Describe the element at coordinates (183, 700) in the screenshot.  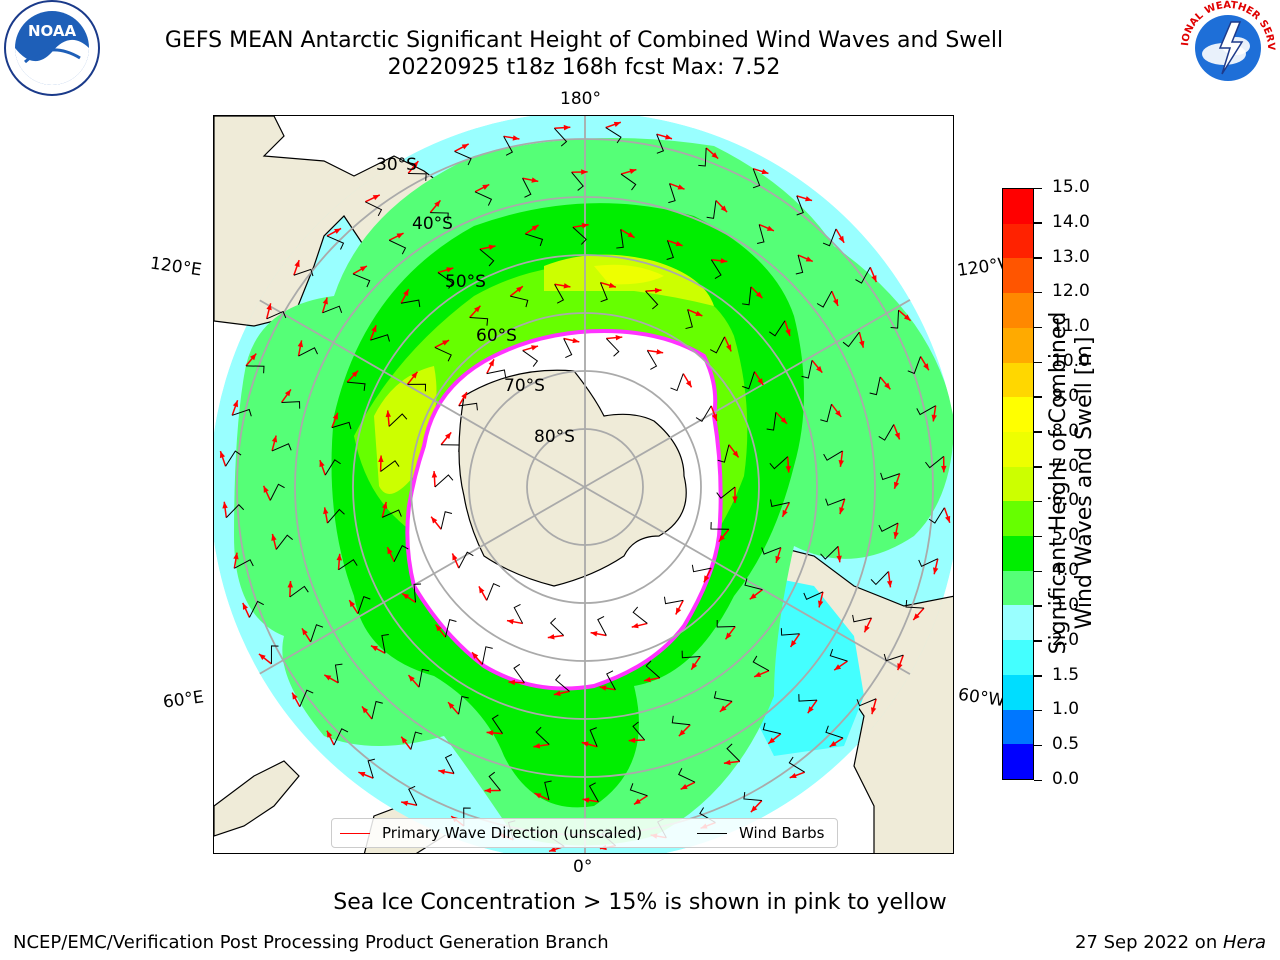
I see `lon-label-60e: 60°E` at that location.